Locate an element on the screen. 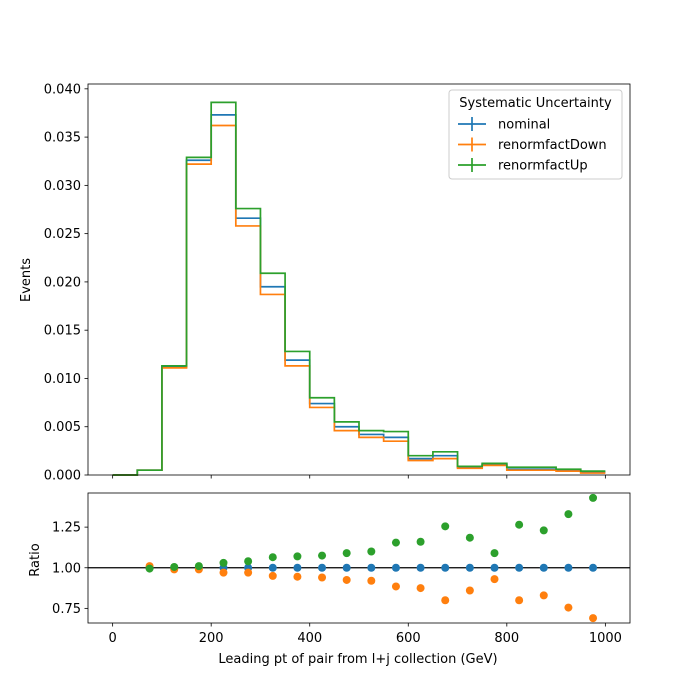 This screenshot has height=700, width=700. legend-label-renormfactDown: renormfactDown is located at coordinates (552, 145).